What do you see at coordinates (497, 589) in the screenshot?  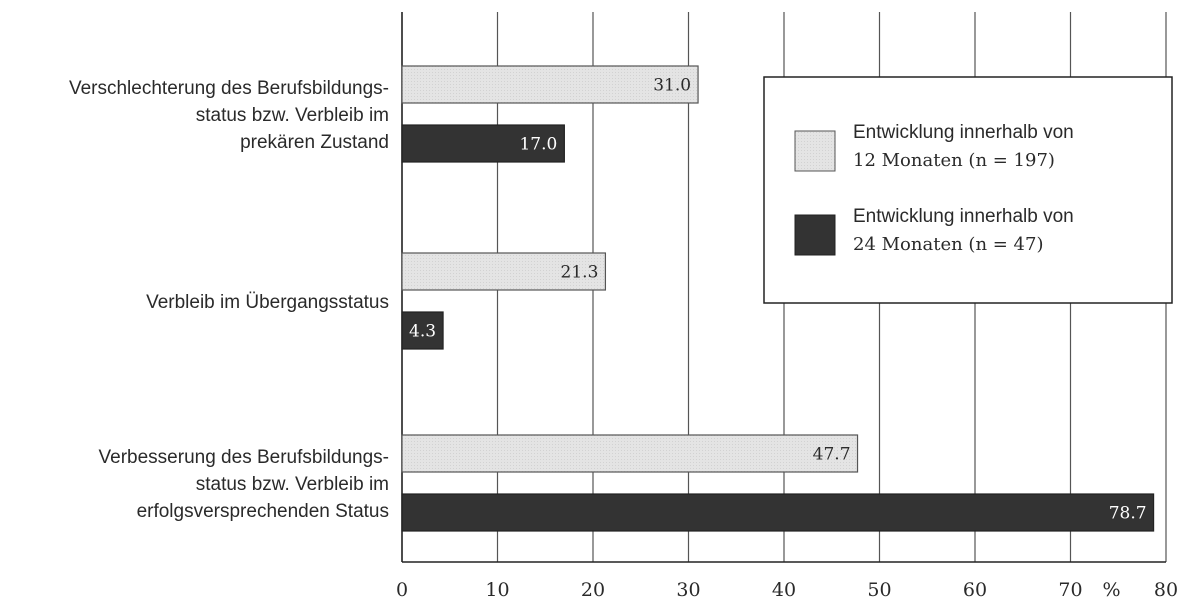 I see `x-tick-label-10: 10` at bounding box center [497, 589].